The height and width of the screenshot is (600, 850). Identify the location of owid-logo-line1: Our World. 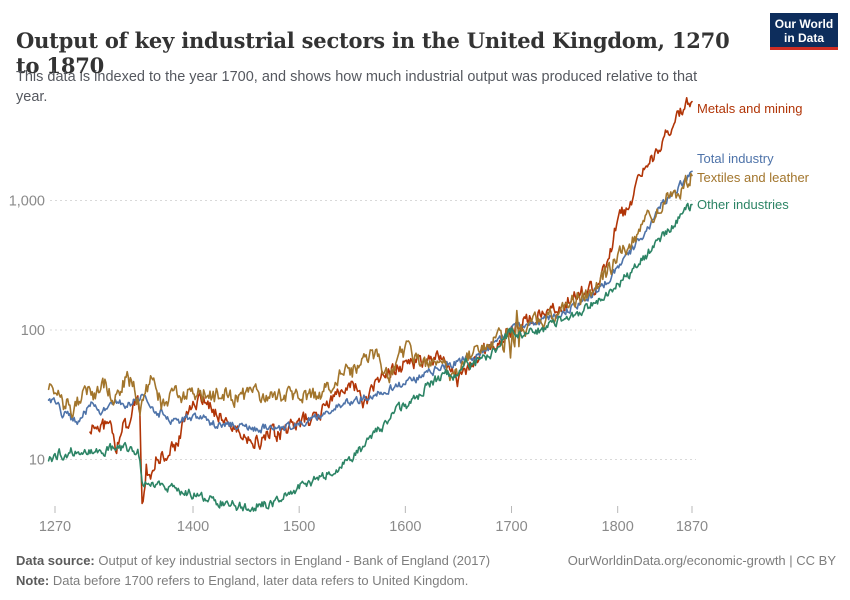
(804, 23).